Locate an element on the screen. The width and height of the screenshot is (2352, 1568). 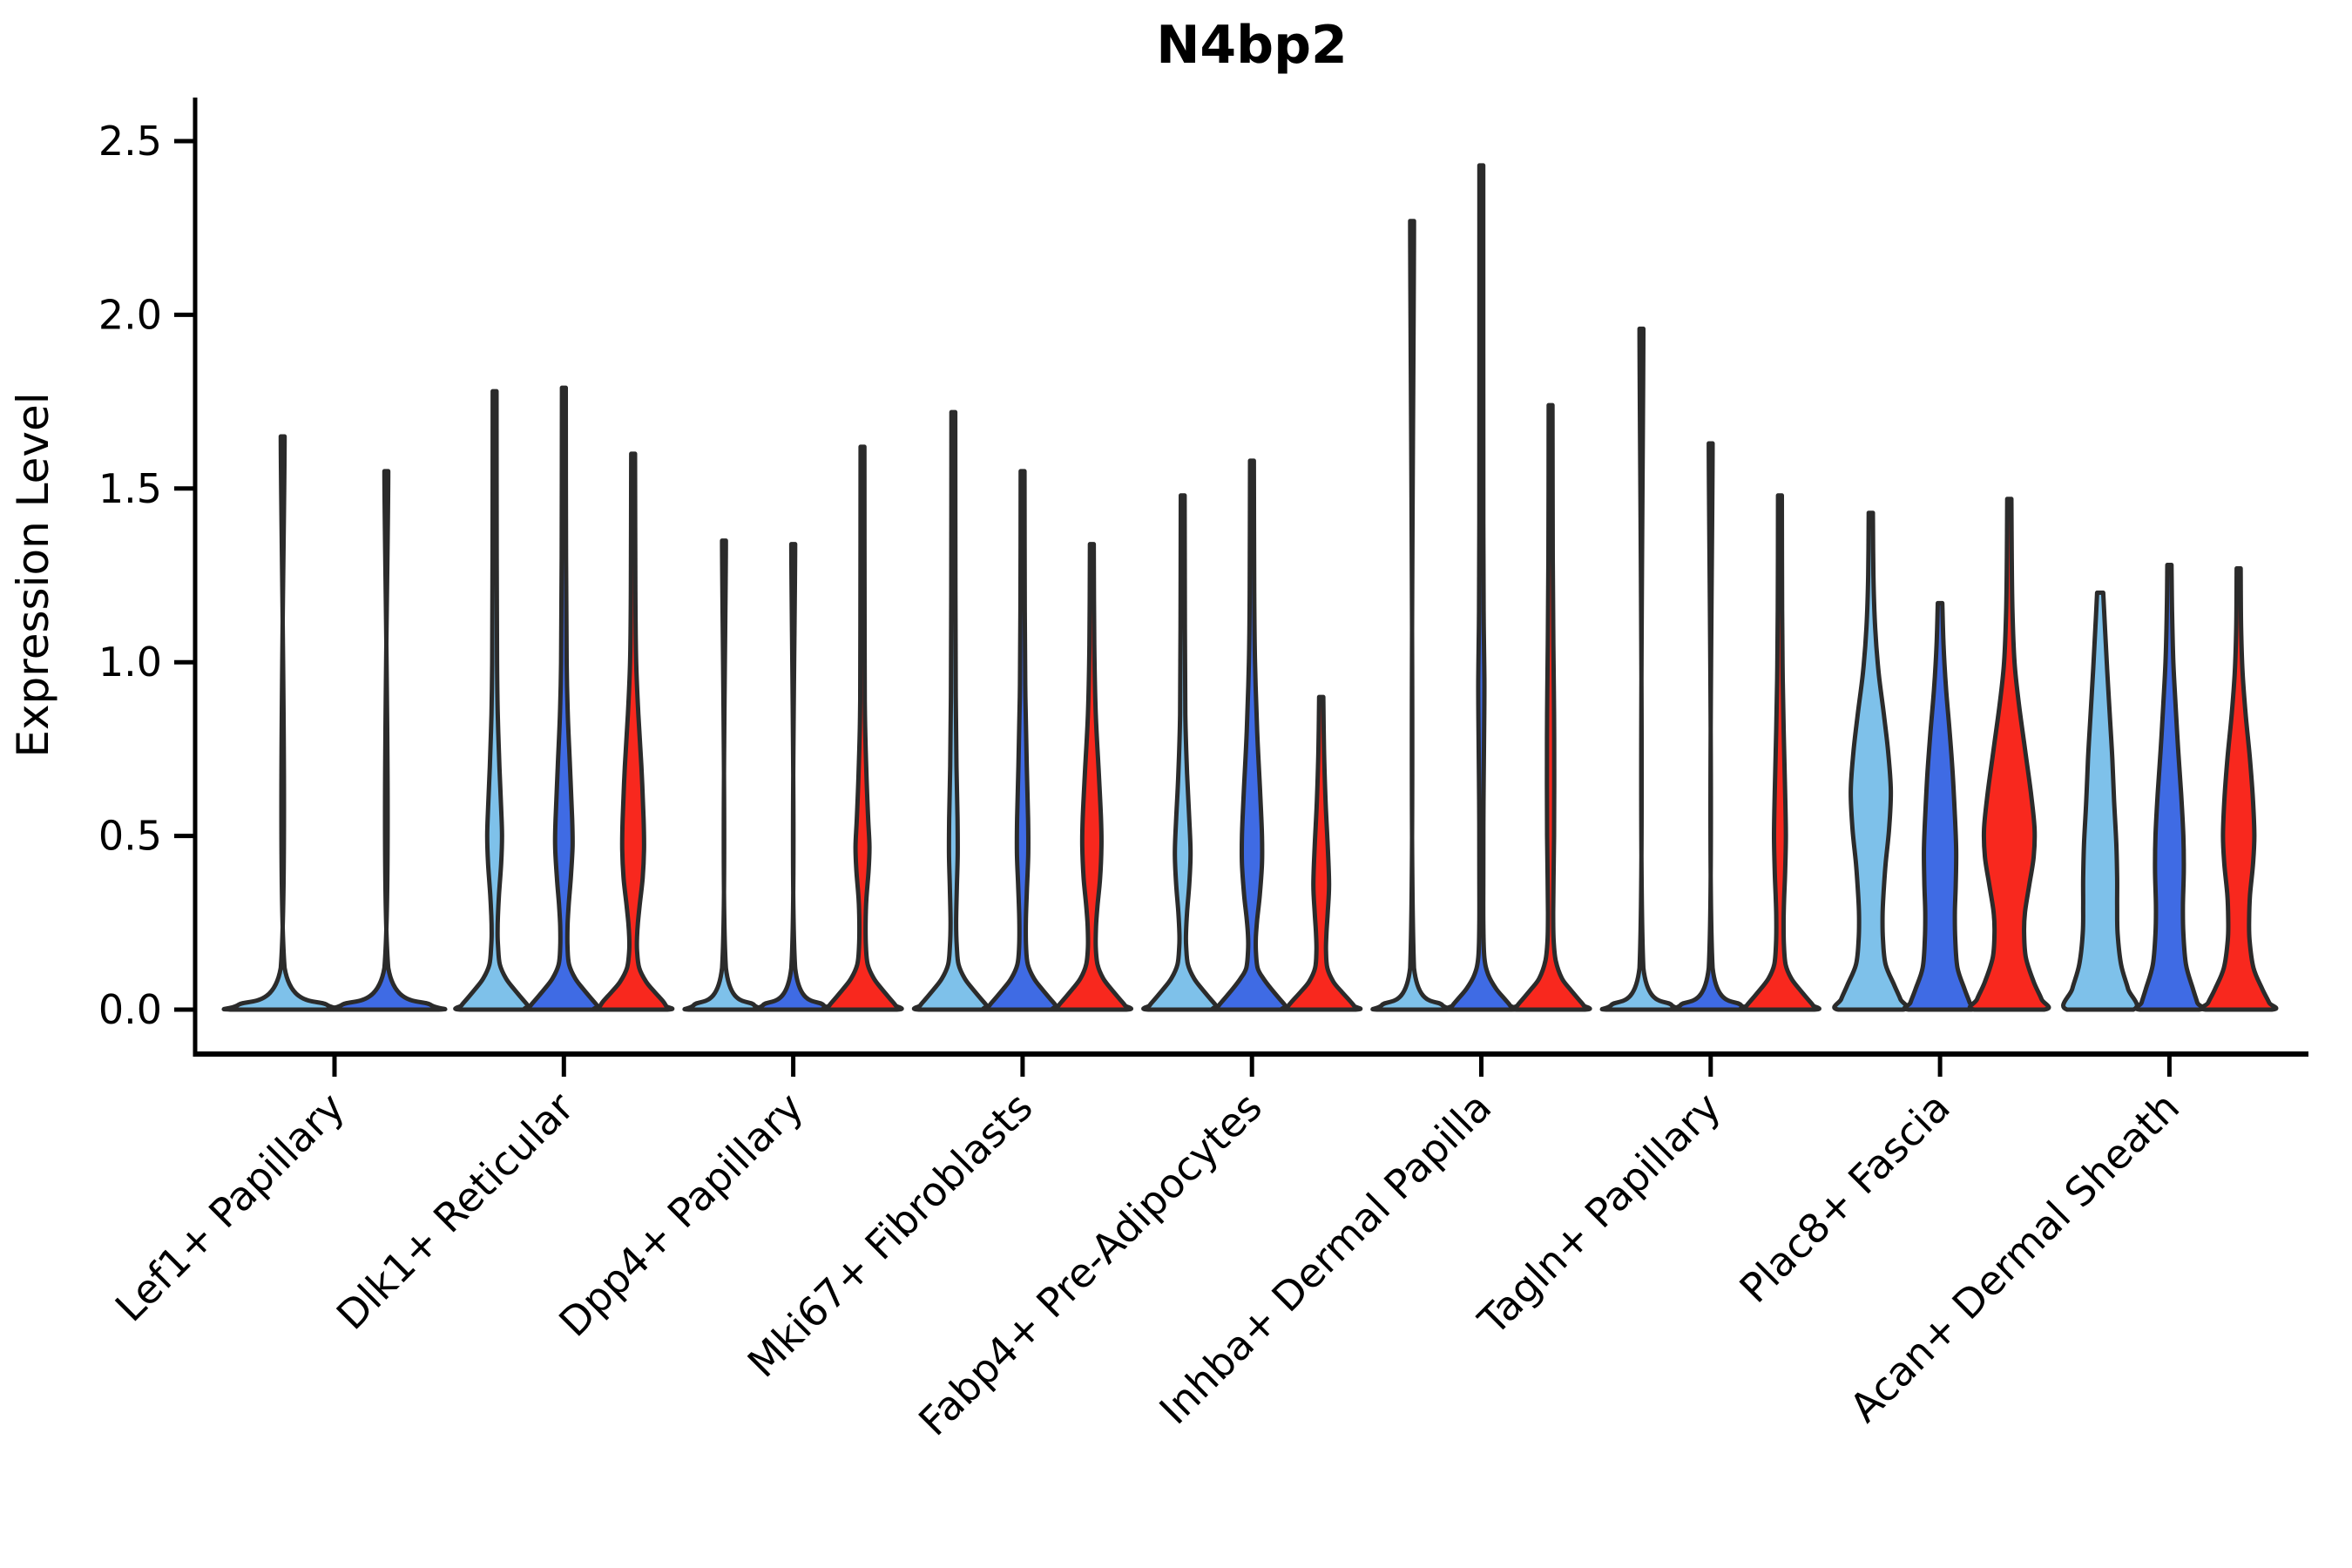
y-axis-label: Expression Level is located at coordinates (33, 574).